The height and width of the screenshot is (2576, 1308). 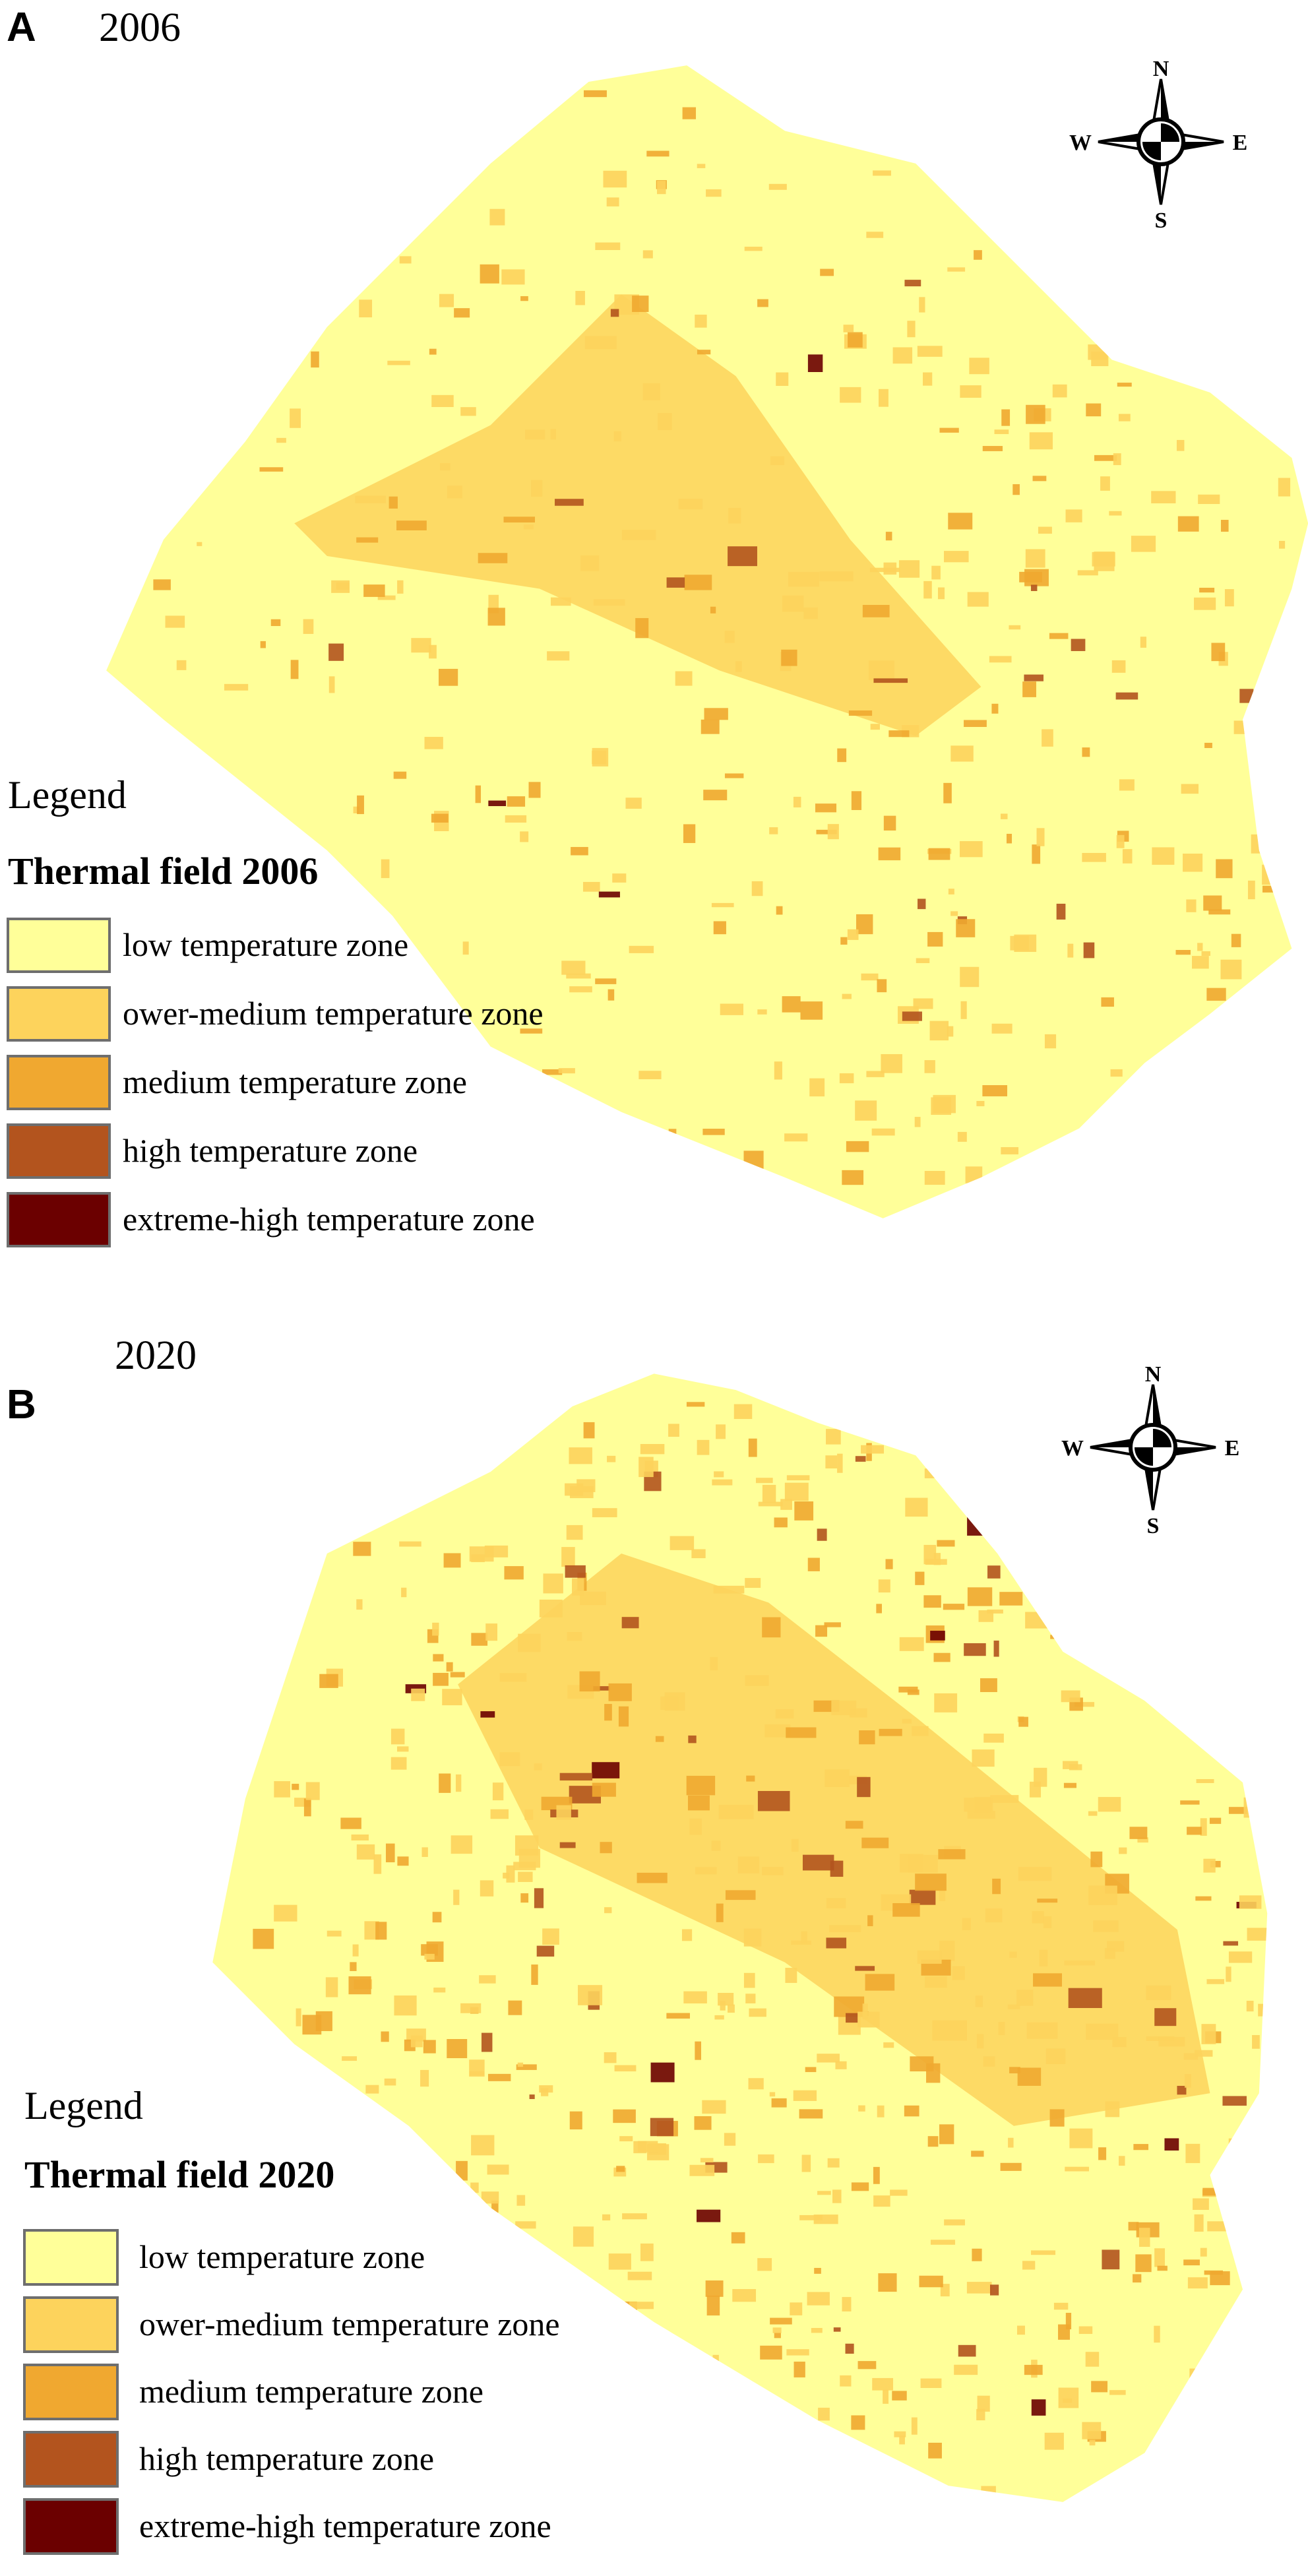 I want to click on legend-label: extreme-high temperature zone, so click(x=345, y=2525).